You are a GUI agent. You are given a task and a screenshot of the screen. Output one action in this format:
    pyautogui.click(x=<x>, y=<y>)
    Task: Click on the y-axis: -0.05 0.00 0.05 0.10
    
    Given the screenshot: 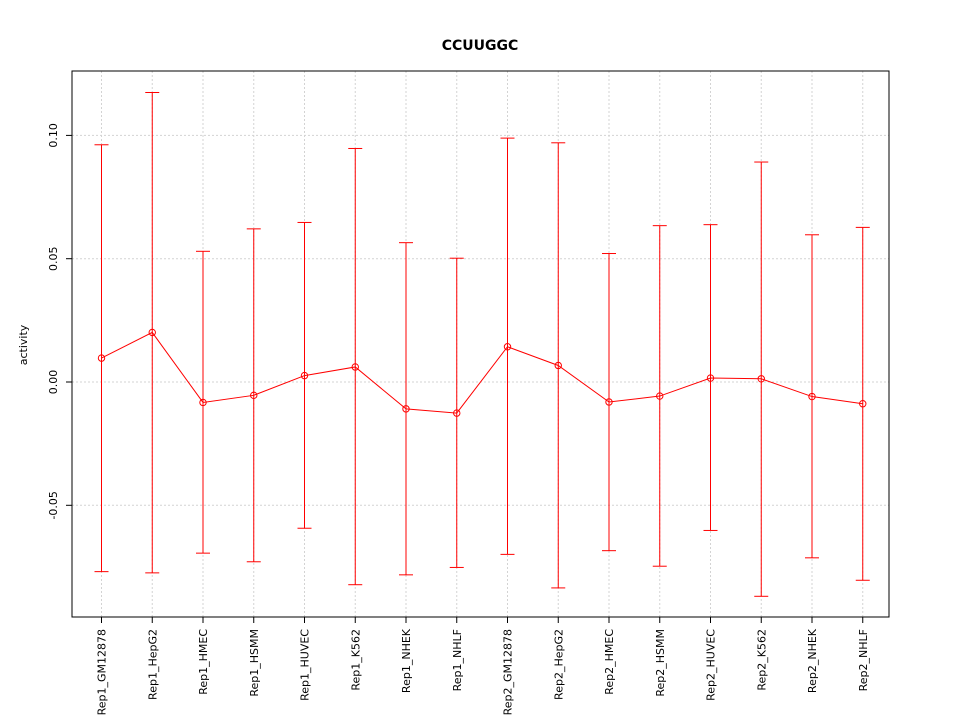 What is the action you would take?
    pyautogui.click(x=59, y=321)
    